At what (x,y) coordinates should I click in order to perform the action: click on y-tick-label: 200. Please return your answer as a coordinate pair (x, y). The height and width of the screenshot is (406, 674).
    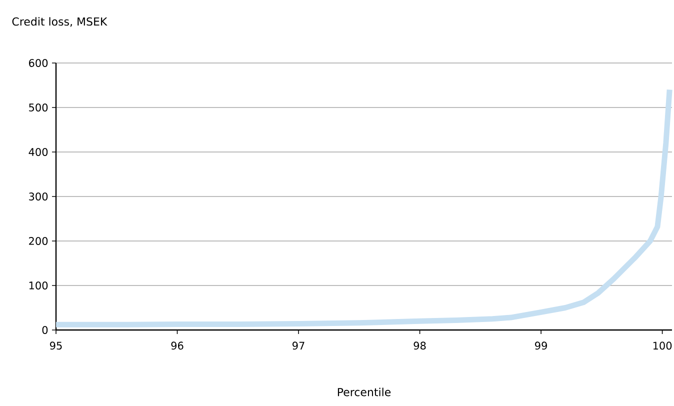
    Looking at the image, I should click on (38, 241).